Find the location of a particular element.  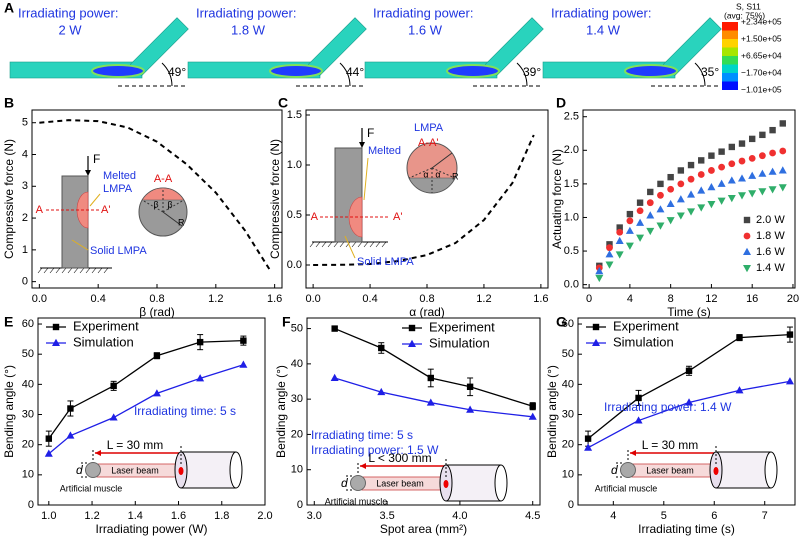

x-axis-label: β (rad) is located at coordinates (157, 312).